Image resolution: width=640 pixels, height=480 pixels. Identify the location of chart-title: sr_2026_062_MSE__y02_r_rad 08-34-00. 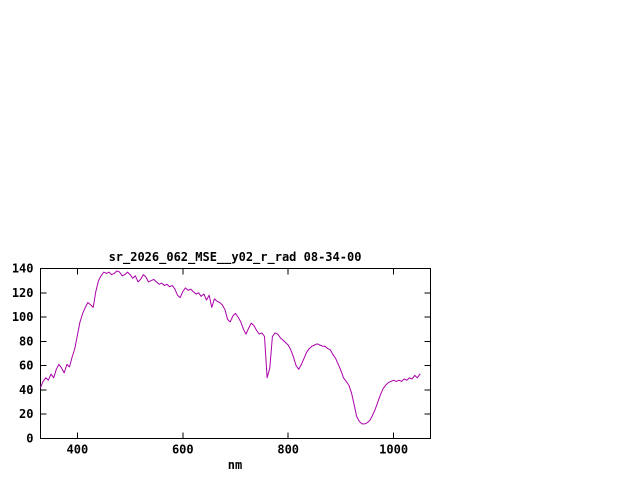
(235, 257).